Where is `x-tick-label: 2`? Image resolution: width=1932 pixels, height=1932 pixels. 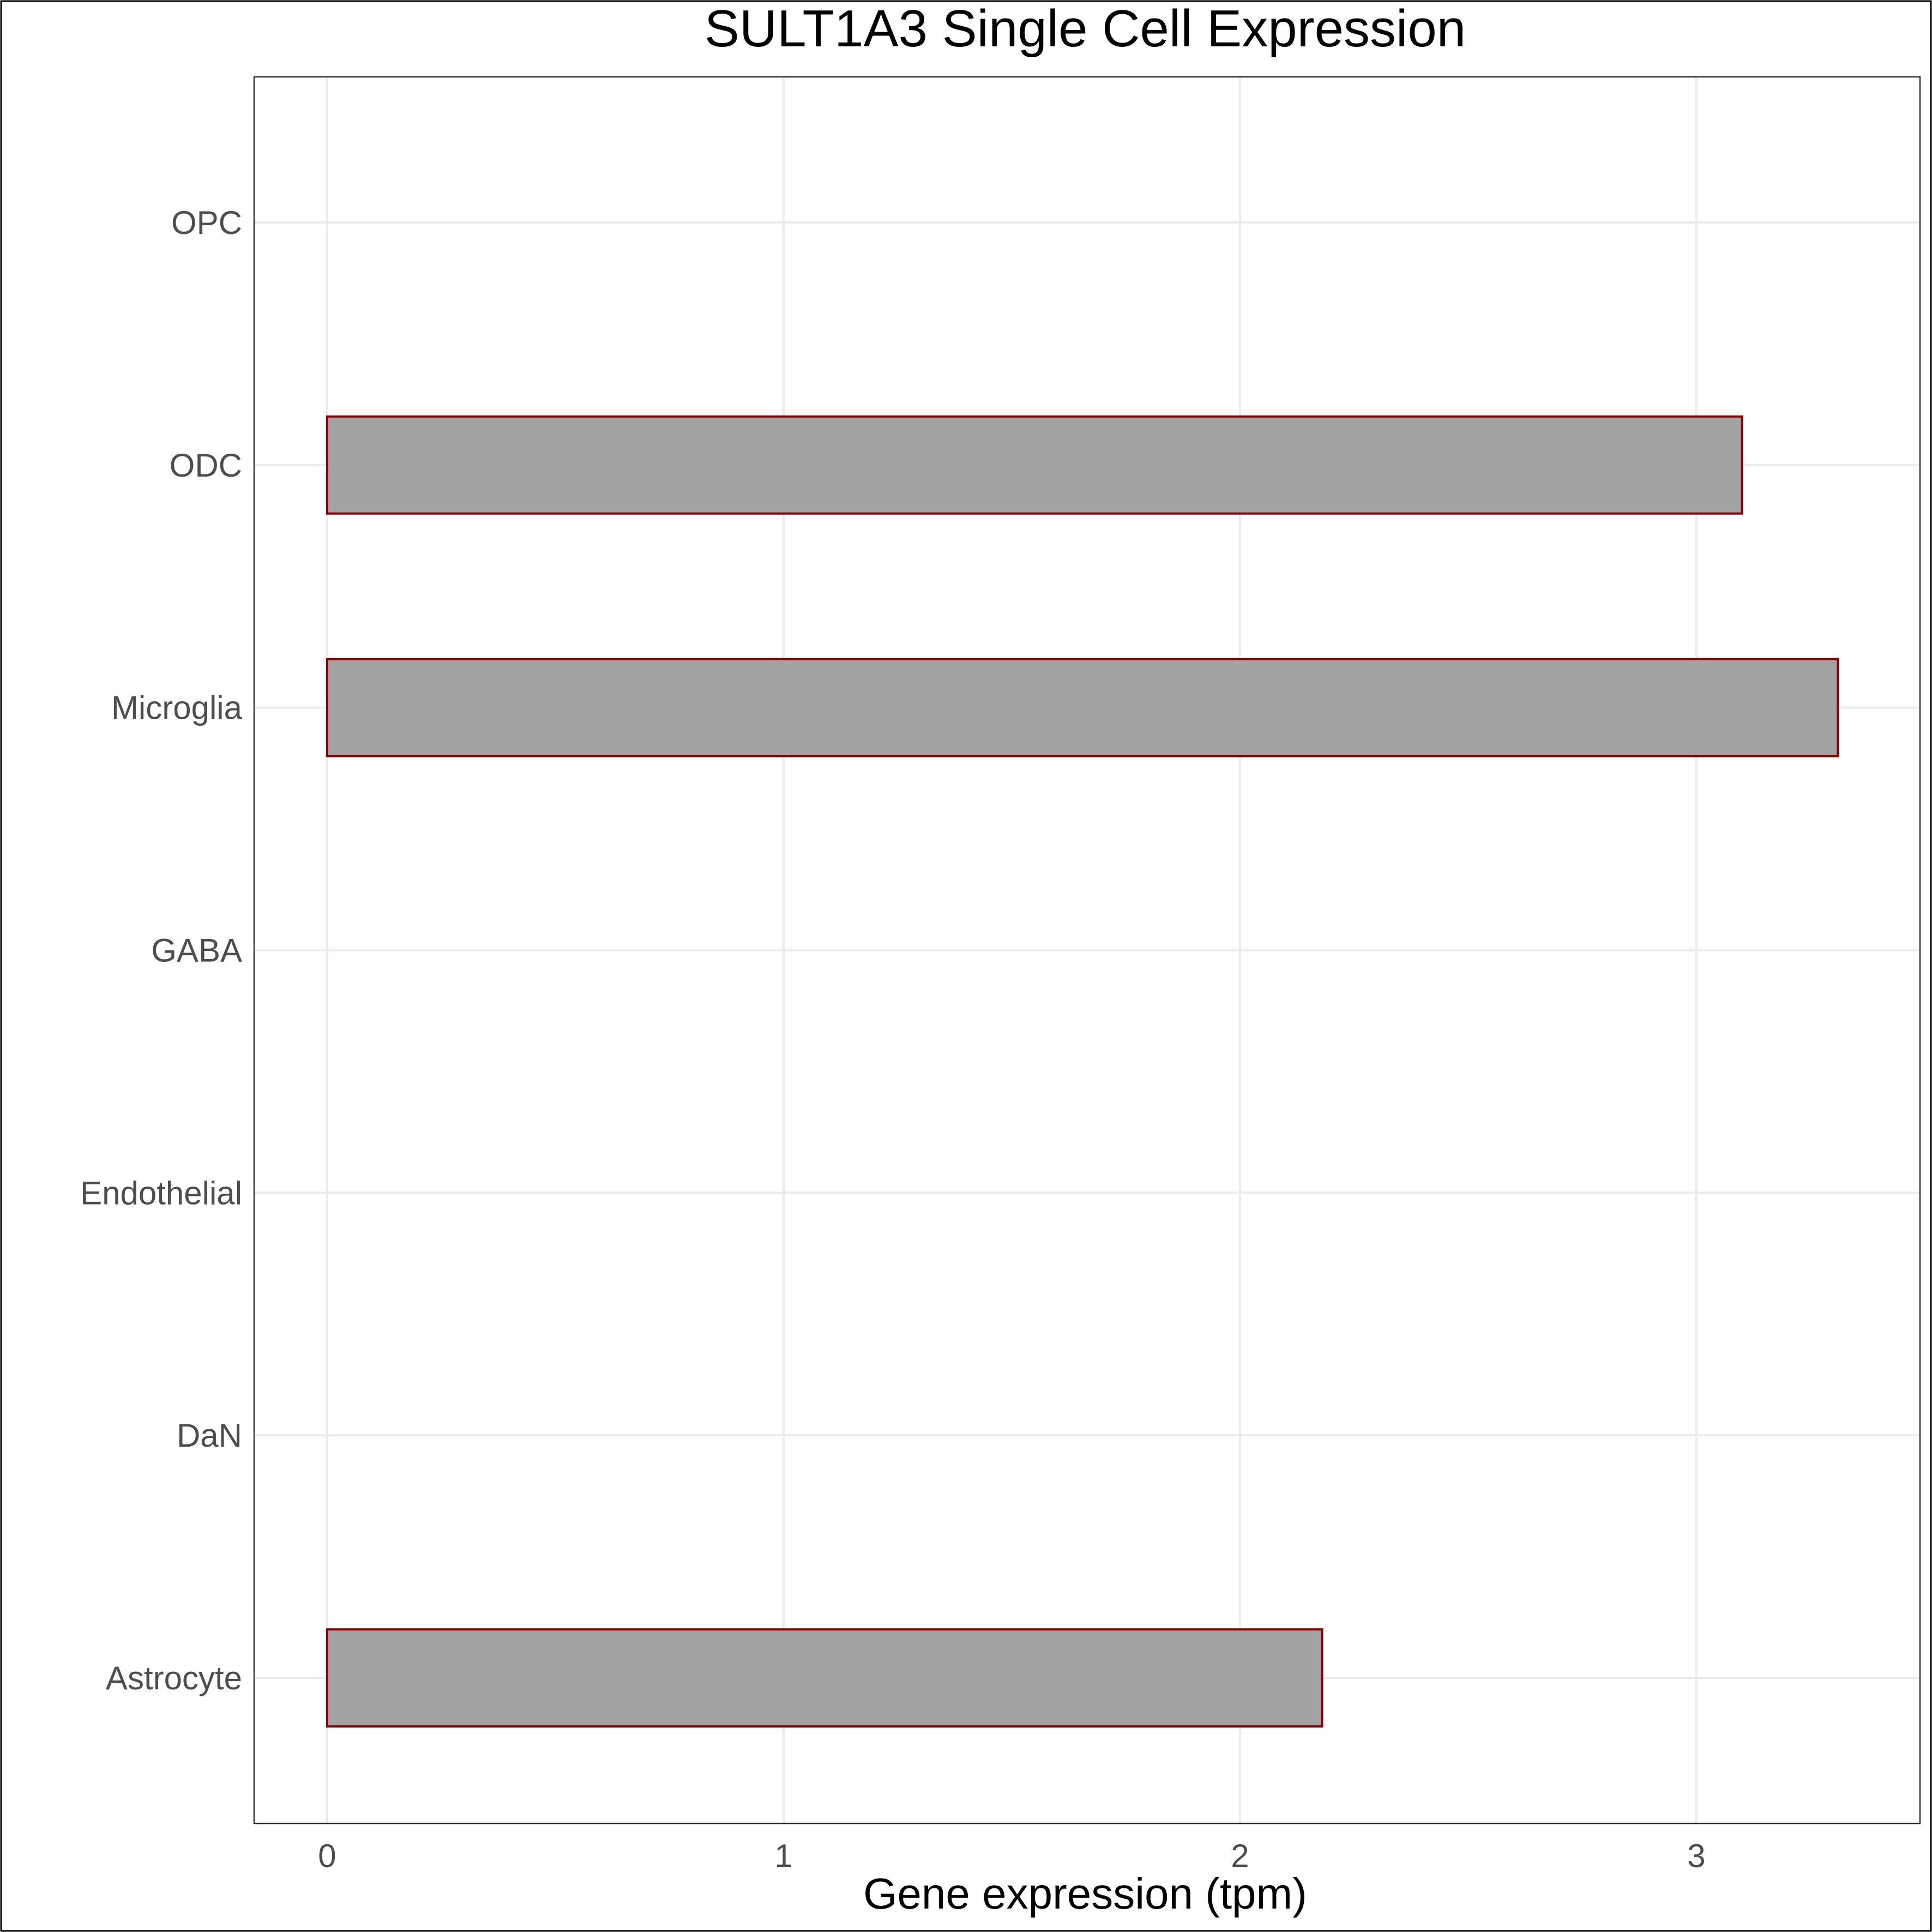
x-tick-label: 2 is located at coordinates (1240, 1856).